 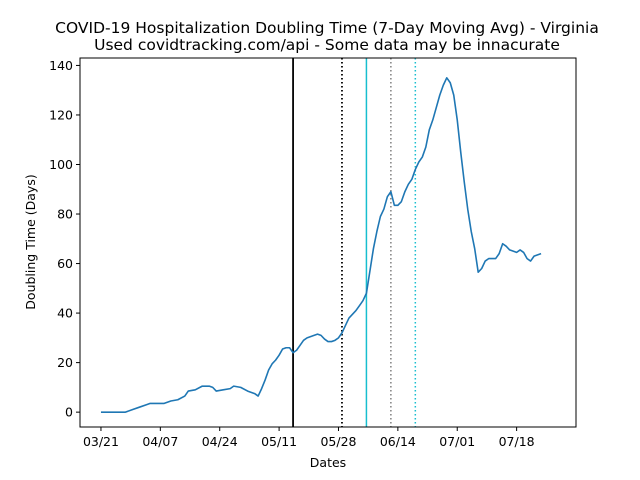 I want to click on y-axis-label: Doubling Time (Days), so click(x=30, y=241).